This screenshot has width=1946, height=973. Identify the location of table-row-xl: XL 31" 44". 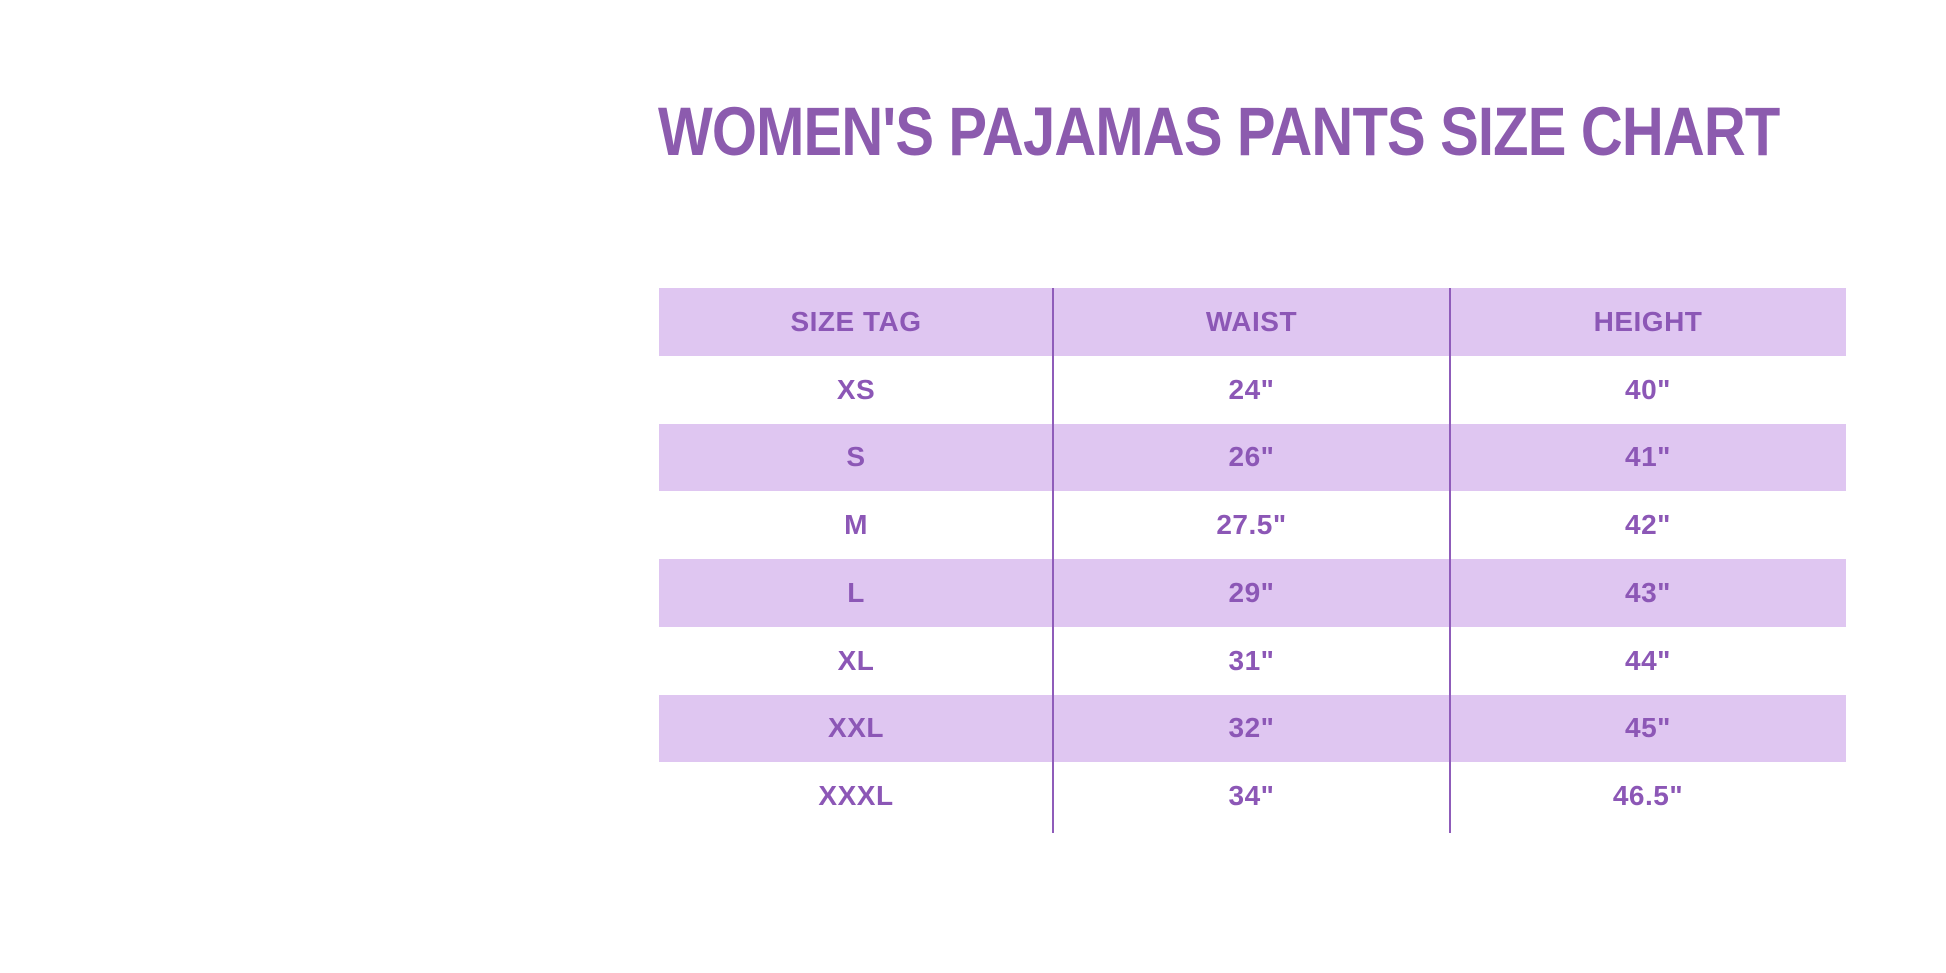
(1252, 661).